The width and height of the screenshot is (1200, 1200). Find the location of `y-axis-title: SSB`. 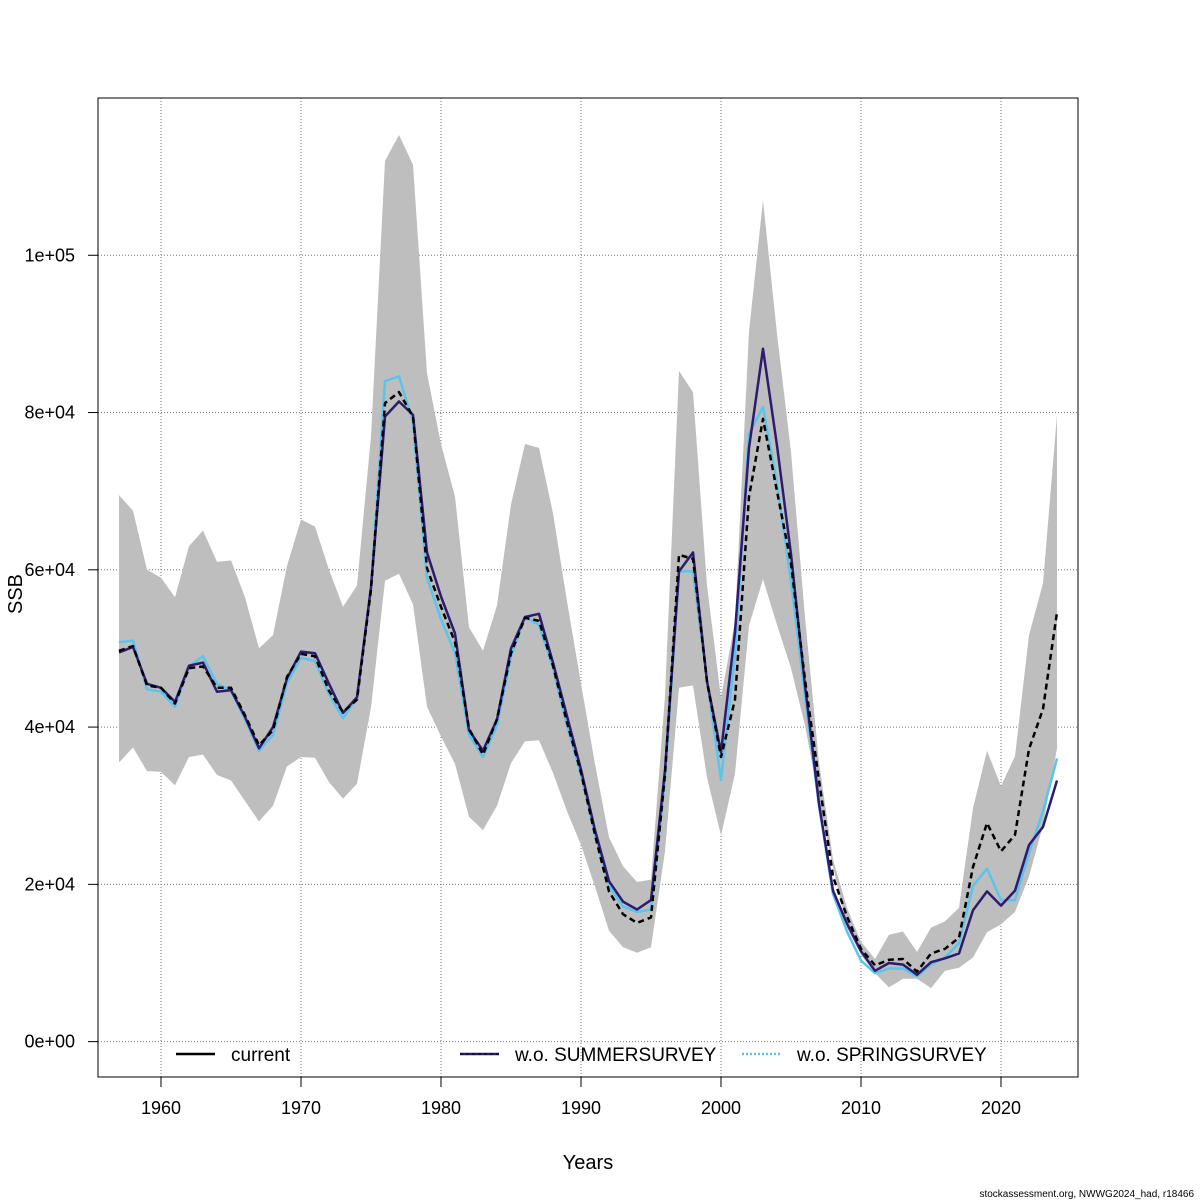

y-axis-title: SSB is located at coordinates (16, 594).